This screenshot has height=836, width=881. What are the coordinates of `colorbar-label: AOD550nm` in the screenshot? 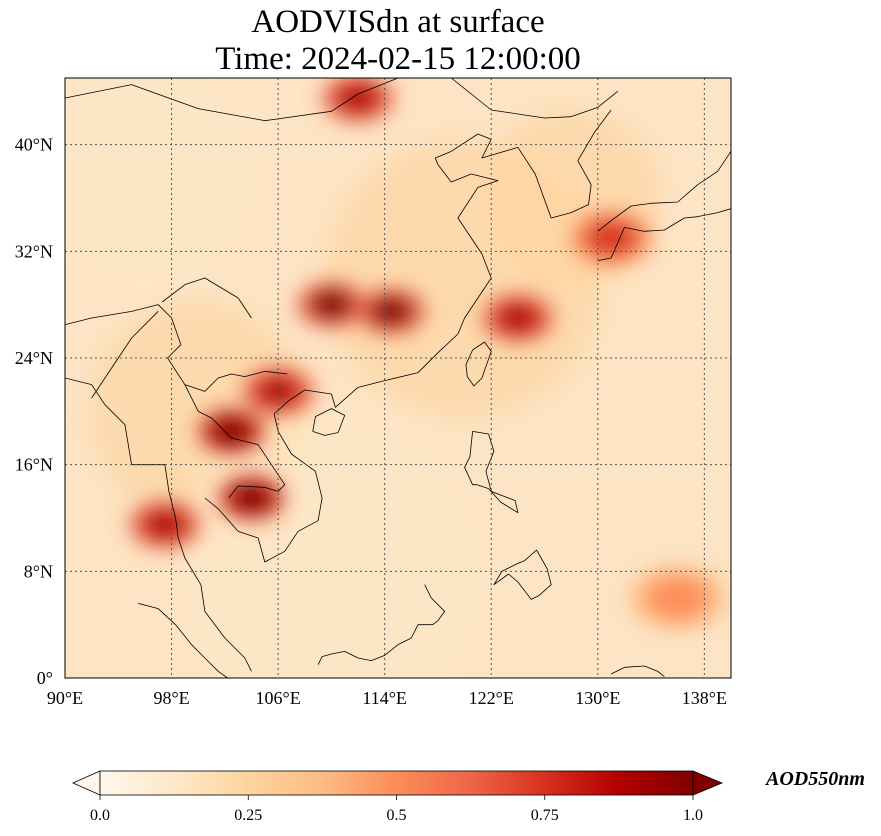 It's located at (815, 779).